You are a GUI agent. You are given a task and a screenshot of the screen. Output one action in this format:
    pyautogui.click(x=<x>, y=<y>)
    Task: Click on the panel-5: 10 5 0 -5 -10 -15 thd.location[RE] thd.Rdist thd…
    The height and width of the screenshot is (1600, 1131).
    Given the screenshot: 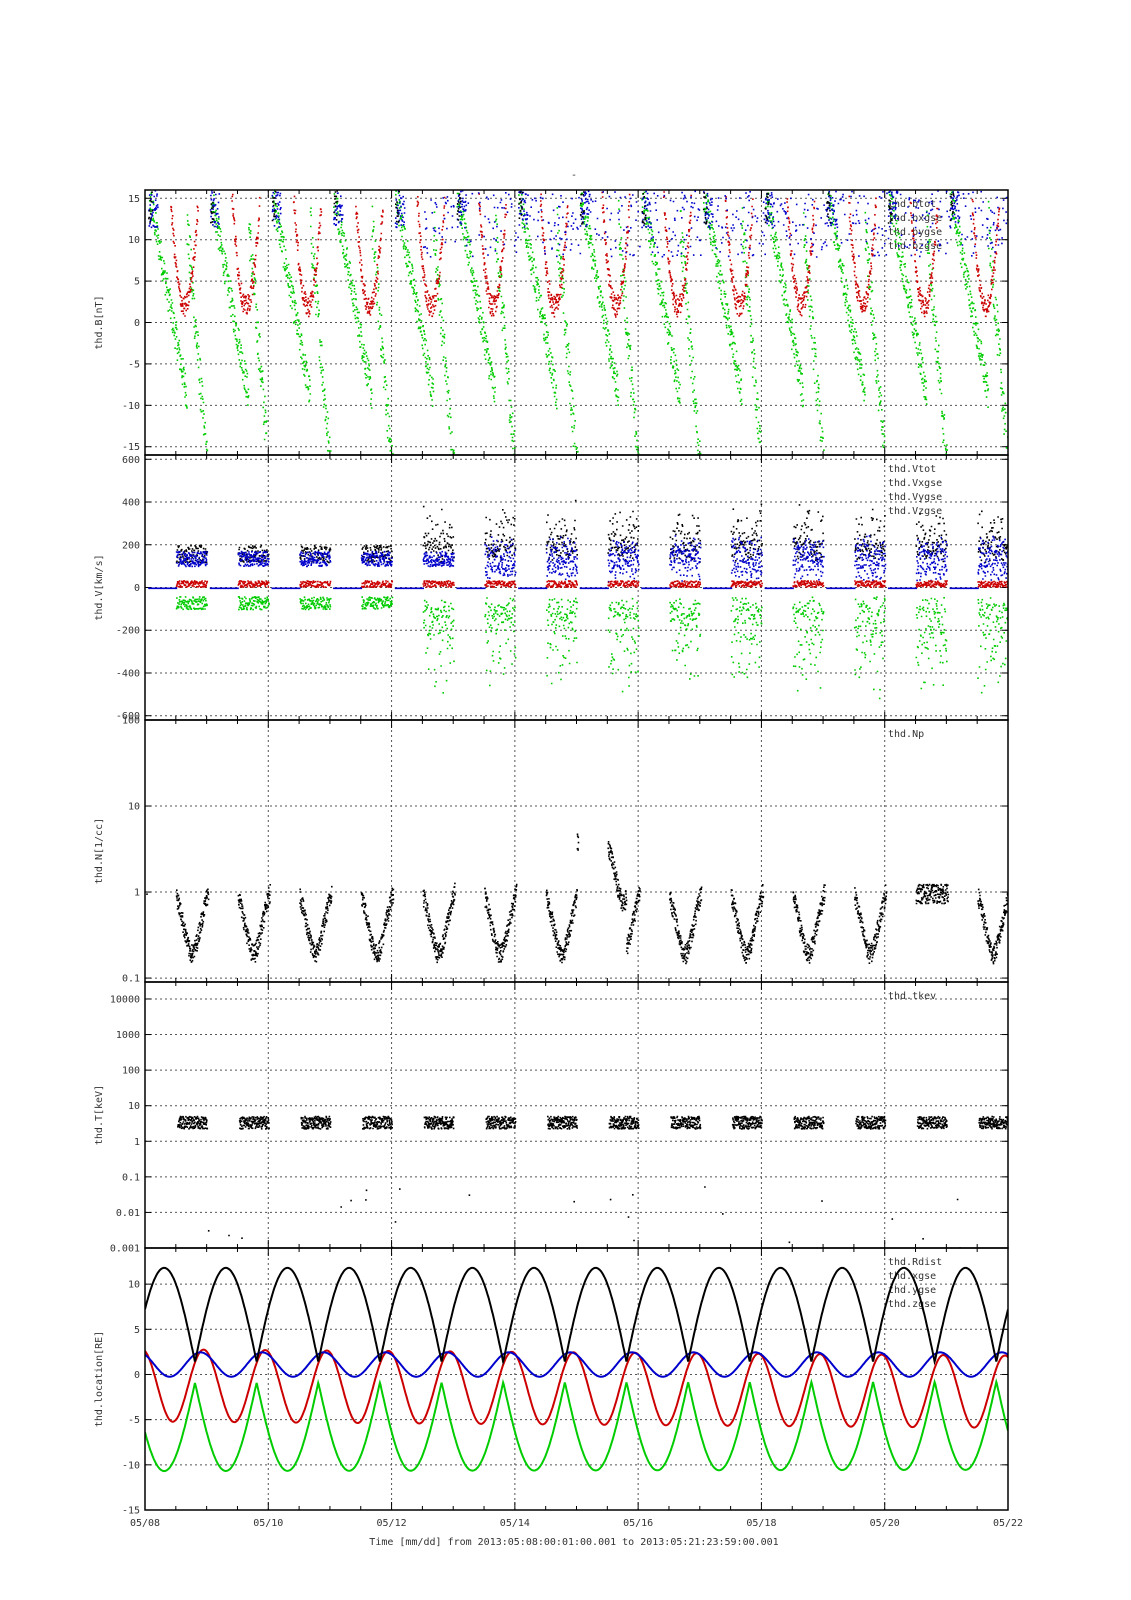 What is the action you would take?
    pyautogui.click(x=551, y=1382)
    